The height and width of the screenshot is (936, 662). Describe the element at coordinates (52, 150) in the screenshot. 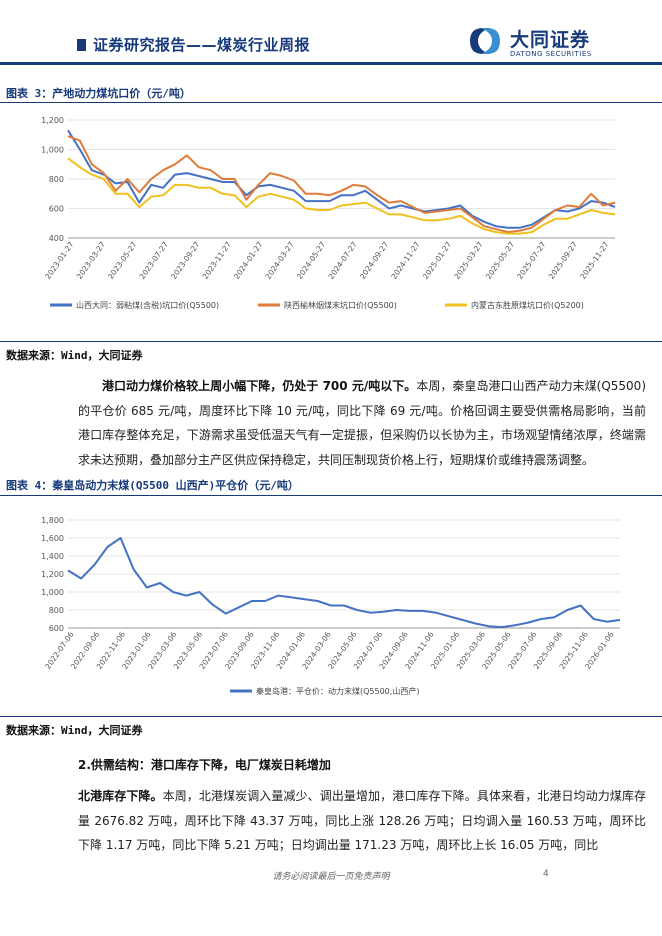

I see `figure3-ytick-label: 1,000` at that location.